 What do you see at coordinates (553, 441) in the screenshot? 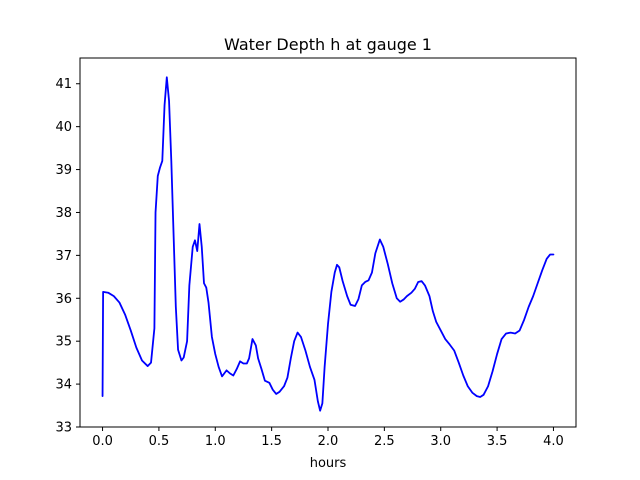
I see `x-tick-label: 4.0` at bounding box center [553, 441].